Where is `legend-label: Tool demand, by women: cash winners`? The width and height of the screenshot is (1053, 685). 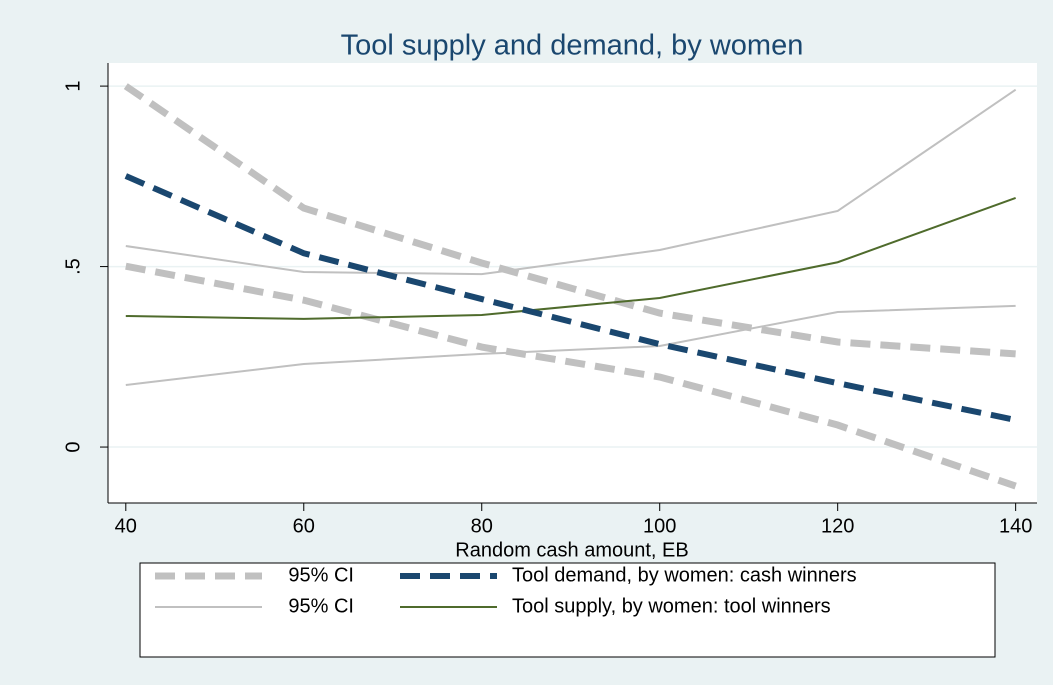 legend-label: Tool demand, by women: cash winners is located at coordinates (684, 575).